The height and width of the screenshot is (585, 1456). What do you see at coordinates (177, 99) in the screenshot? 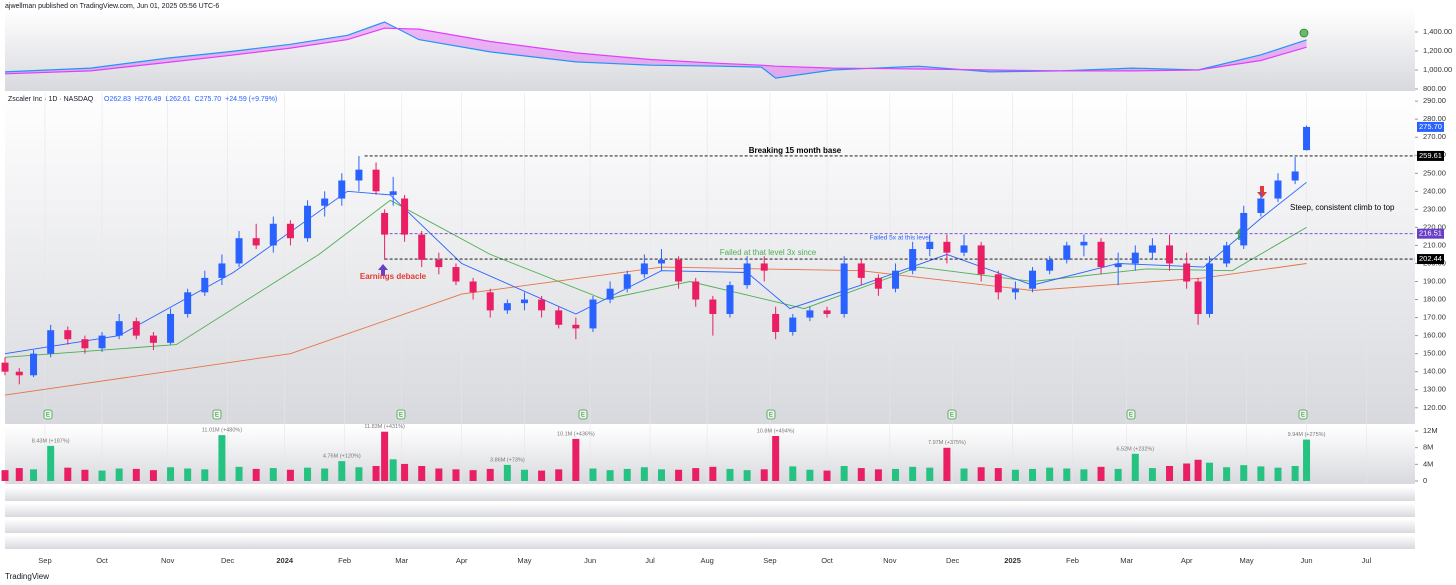
I see `ohlc-label: L262.61` at bounding box center [177, 99].